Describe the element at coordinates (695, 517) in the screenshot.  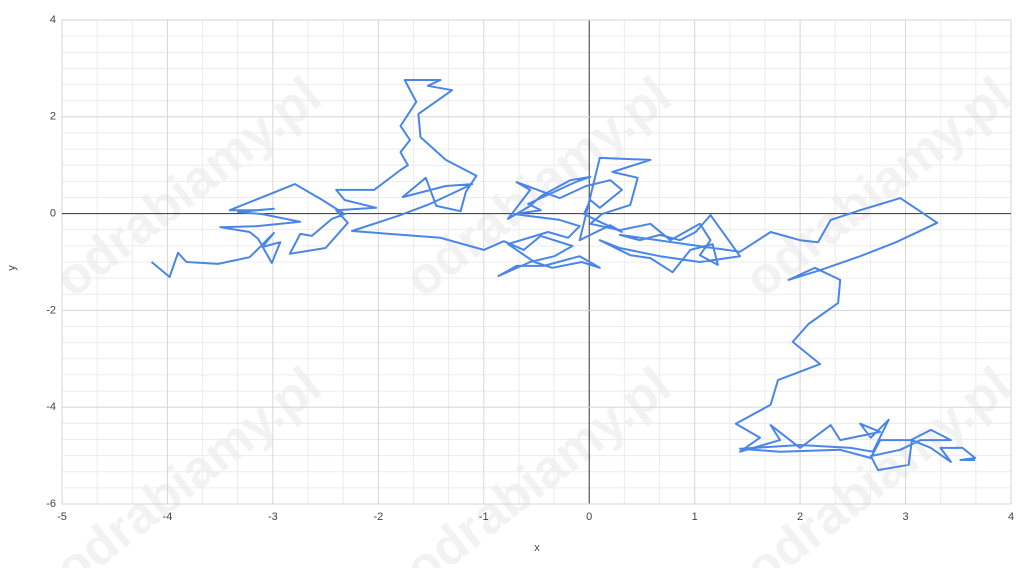
I see `x-tick-label: 1` at that location.